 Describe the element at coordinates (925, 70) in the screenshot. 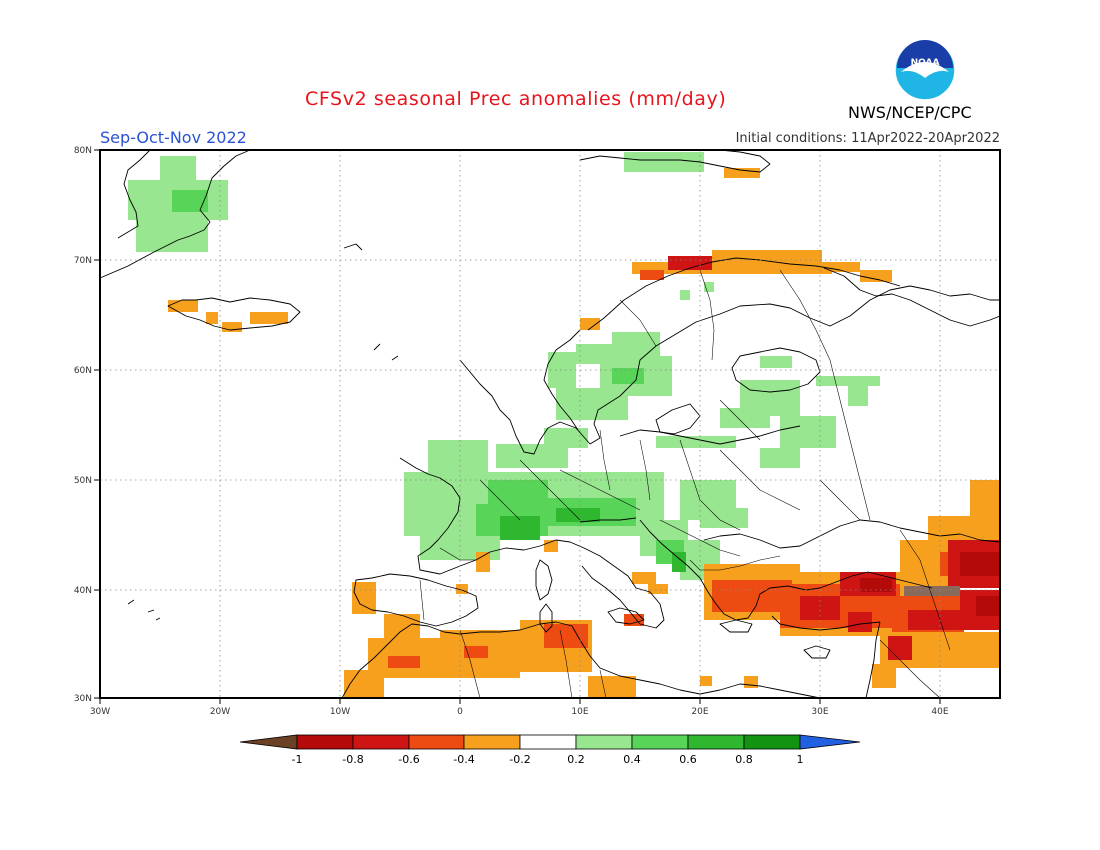

I see `noaa-logo: NOAA` at that location.